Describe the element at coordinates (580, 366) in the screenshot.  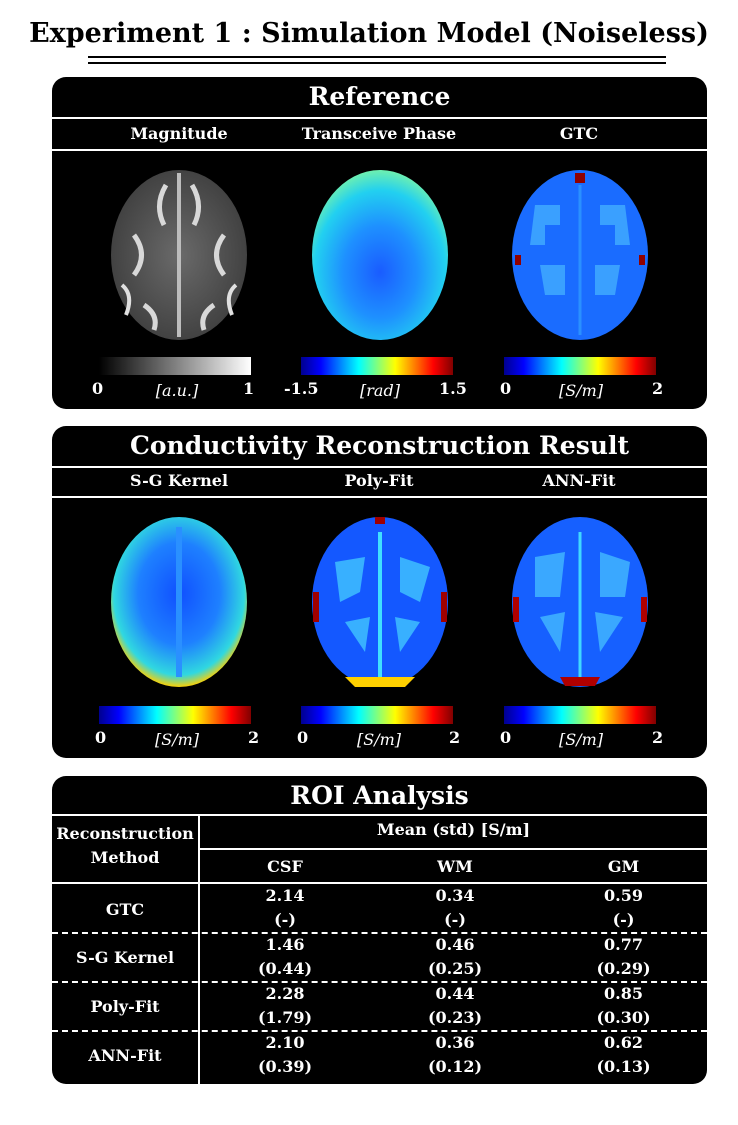
I see `colorbar-gtc` at that location.